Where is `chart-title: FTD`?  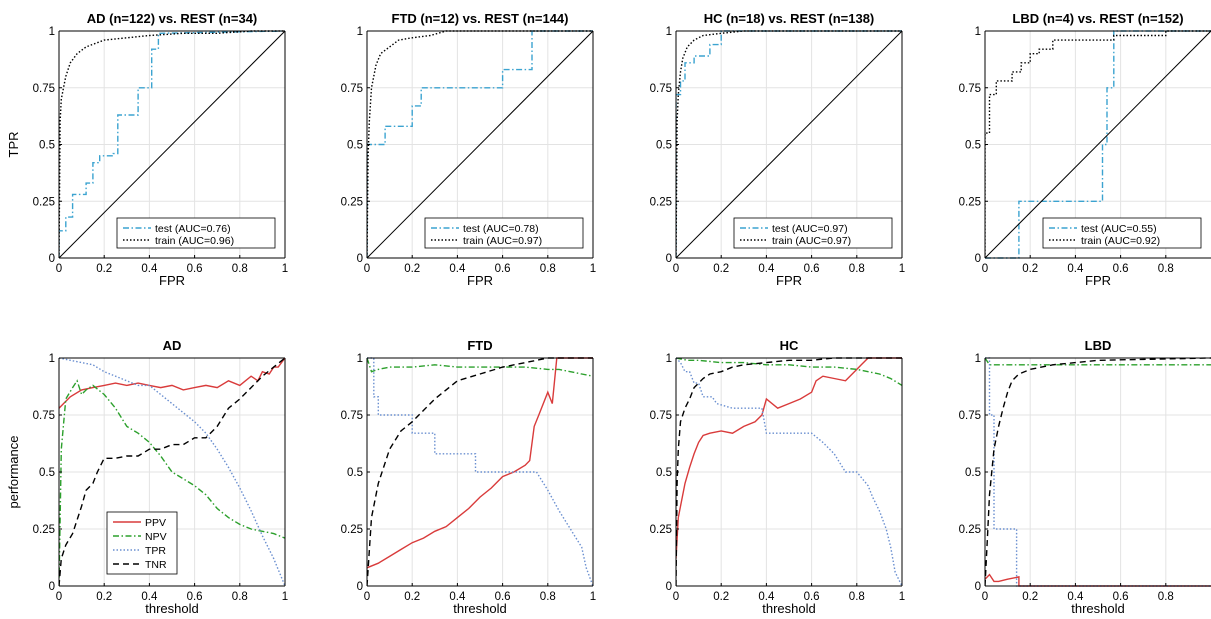 chart-title: FTD is located at coordinates (479, 345).